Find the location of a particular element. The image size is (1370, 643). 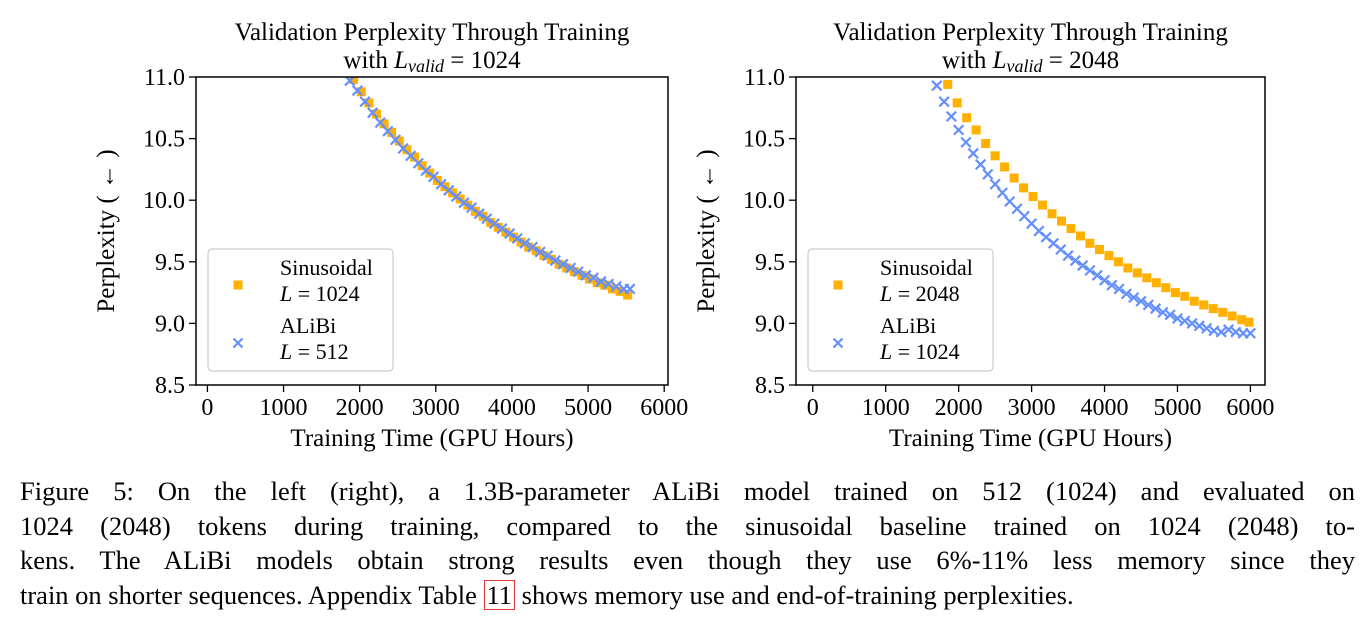

chart-title-line2: with Lvalid = 2048 is located at coordinates (1030, 61).